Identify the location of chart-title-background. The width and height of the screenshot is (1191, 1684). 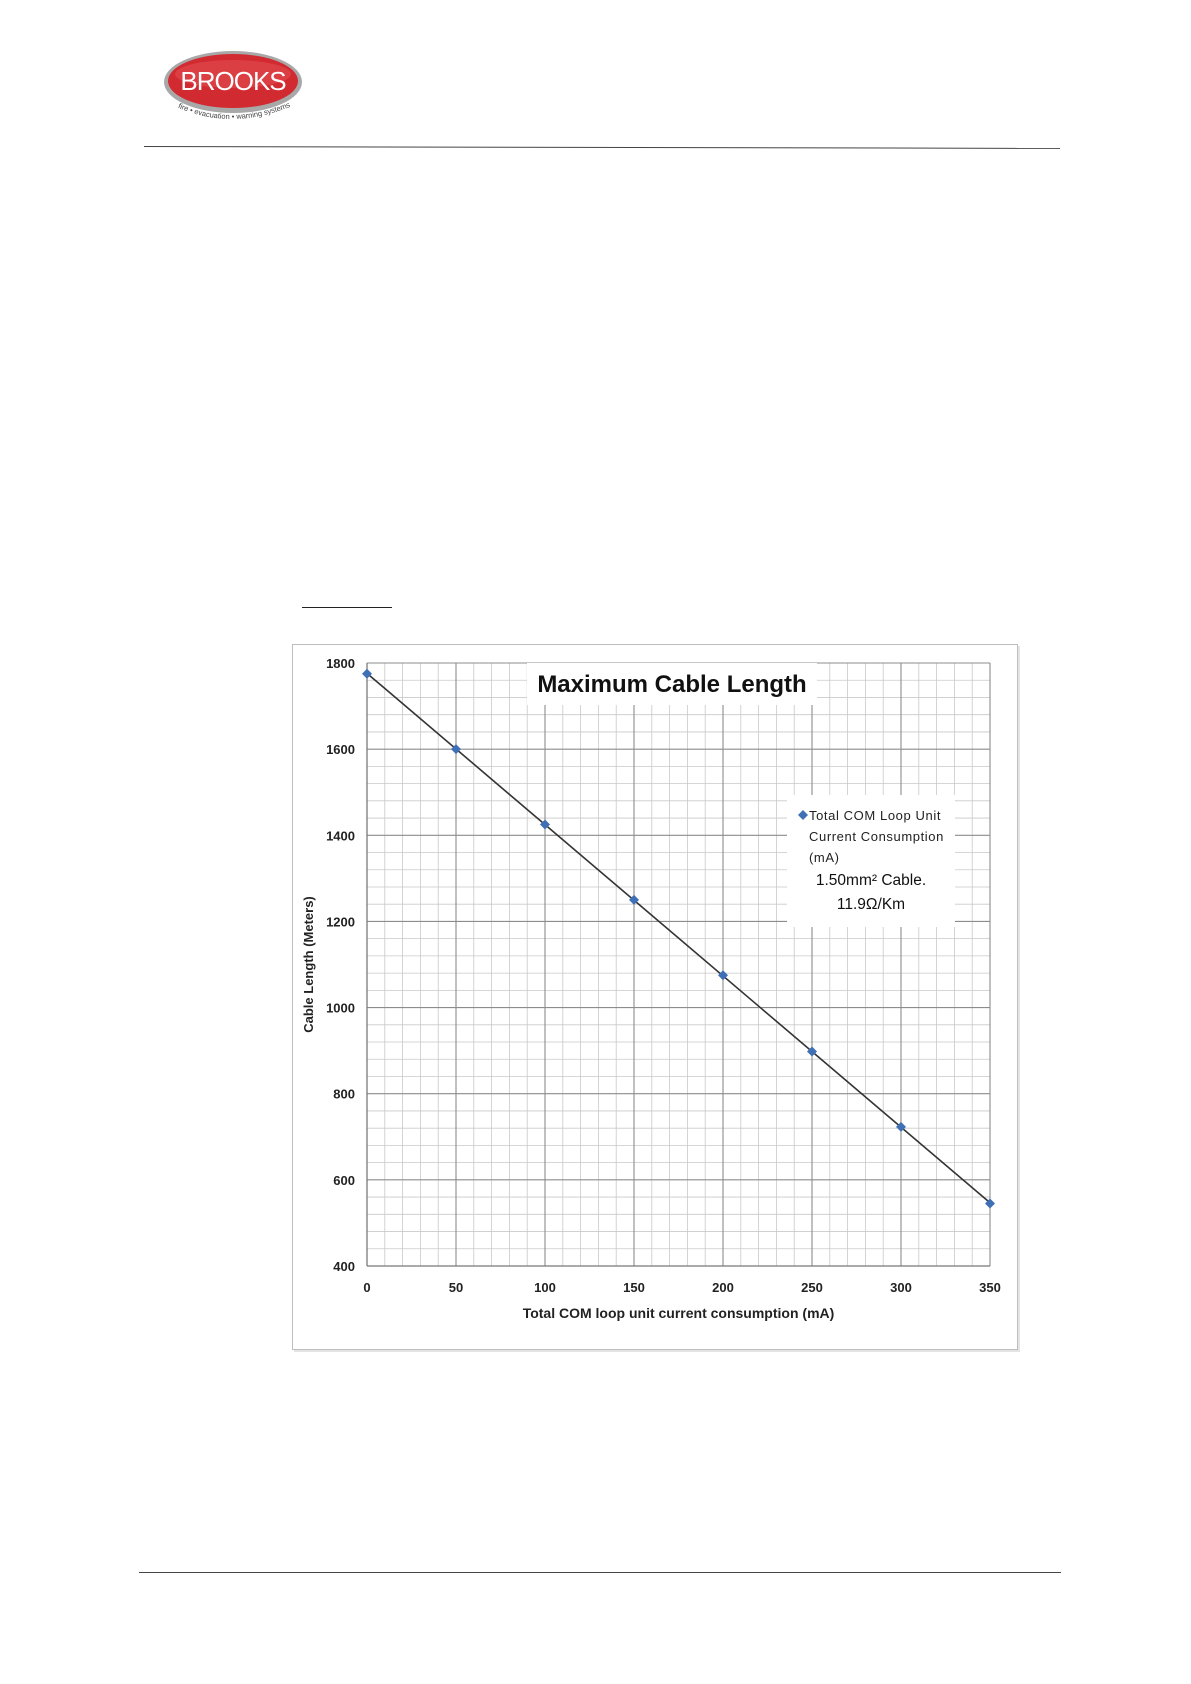
(672, 684).